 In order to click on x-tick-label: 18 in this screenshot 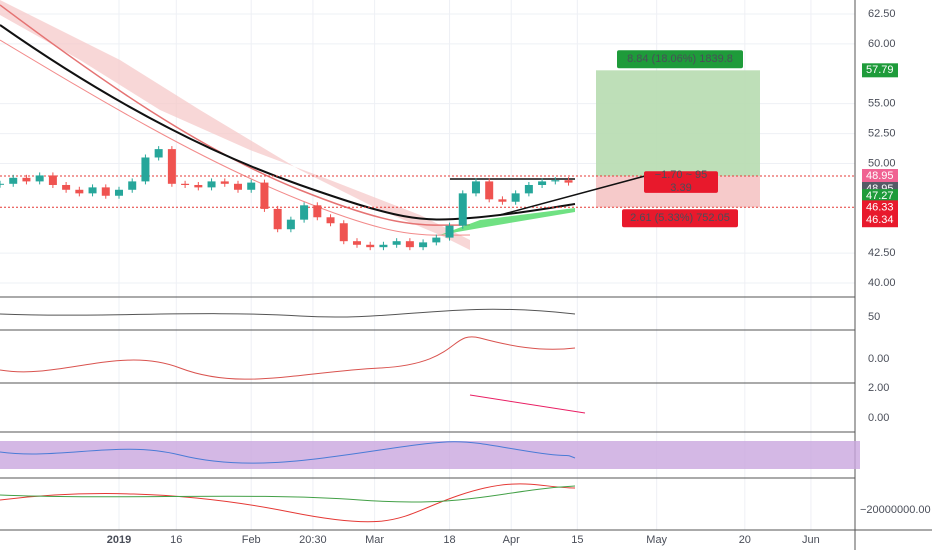, I will do `click(449, 540)`.